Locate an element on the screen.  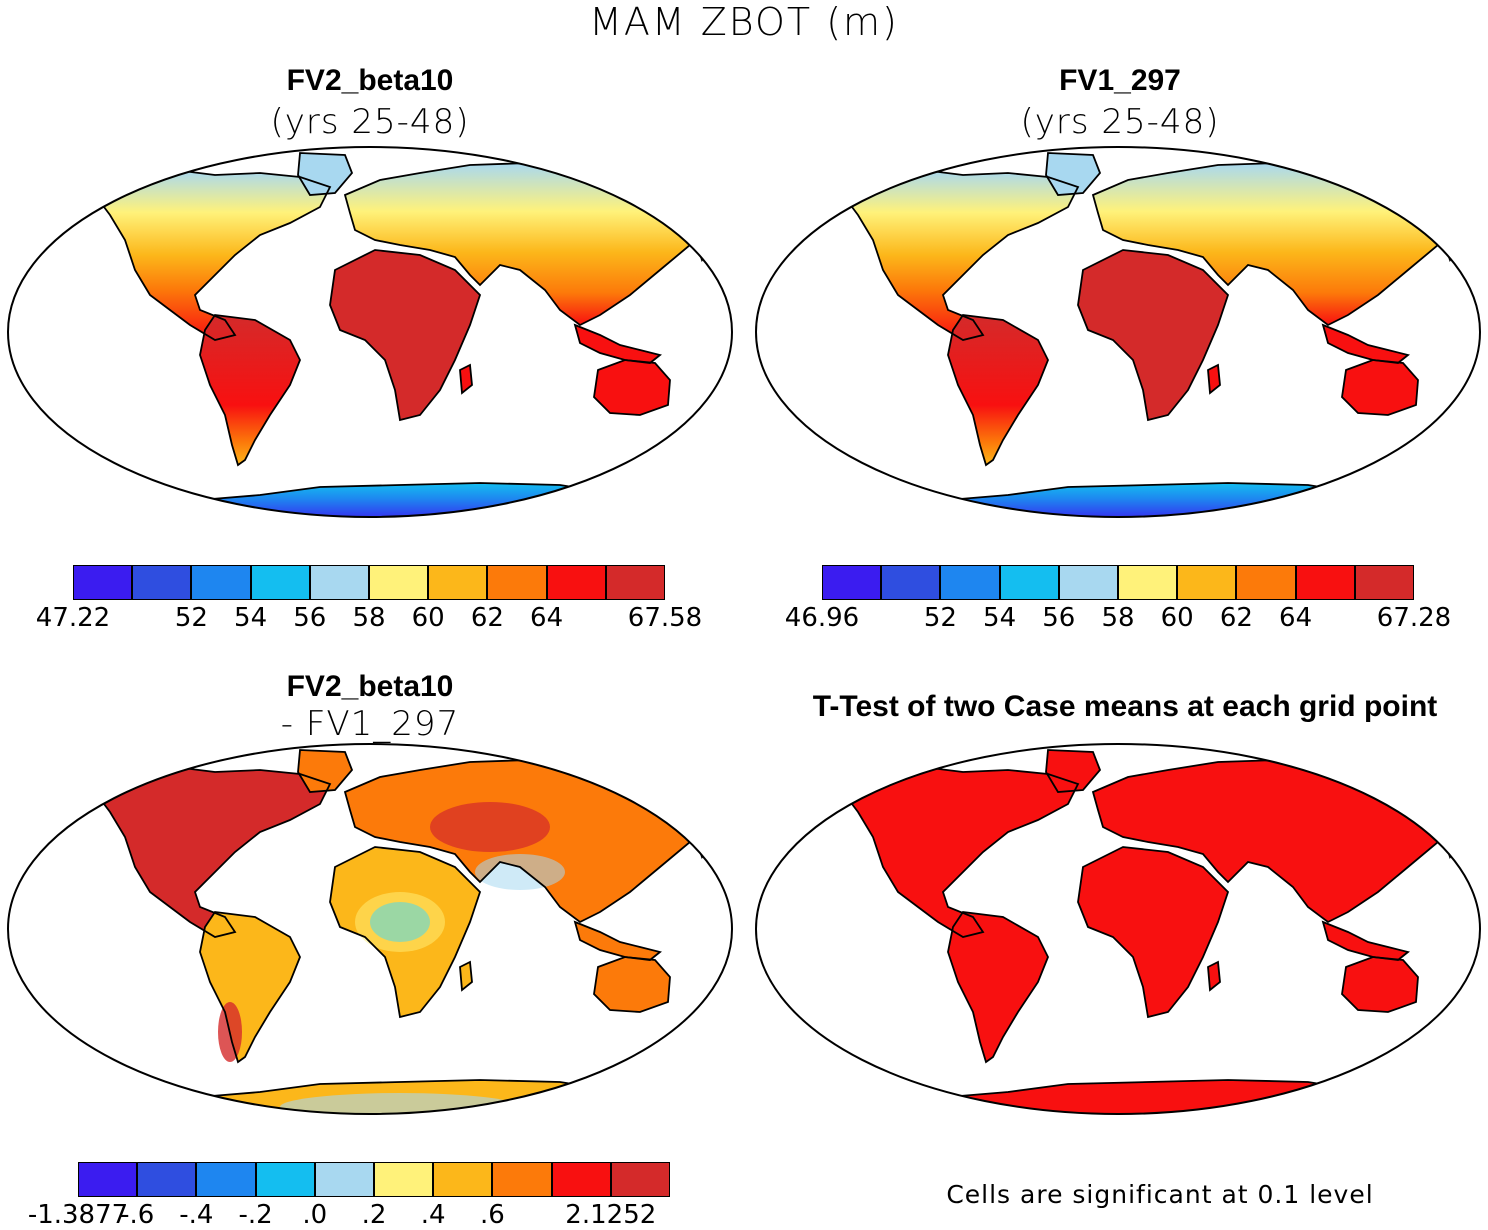
colorbar-label: 67.28 is located at coordinates (1414, 618).